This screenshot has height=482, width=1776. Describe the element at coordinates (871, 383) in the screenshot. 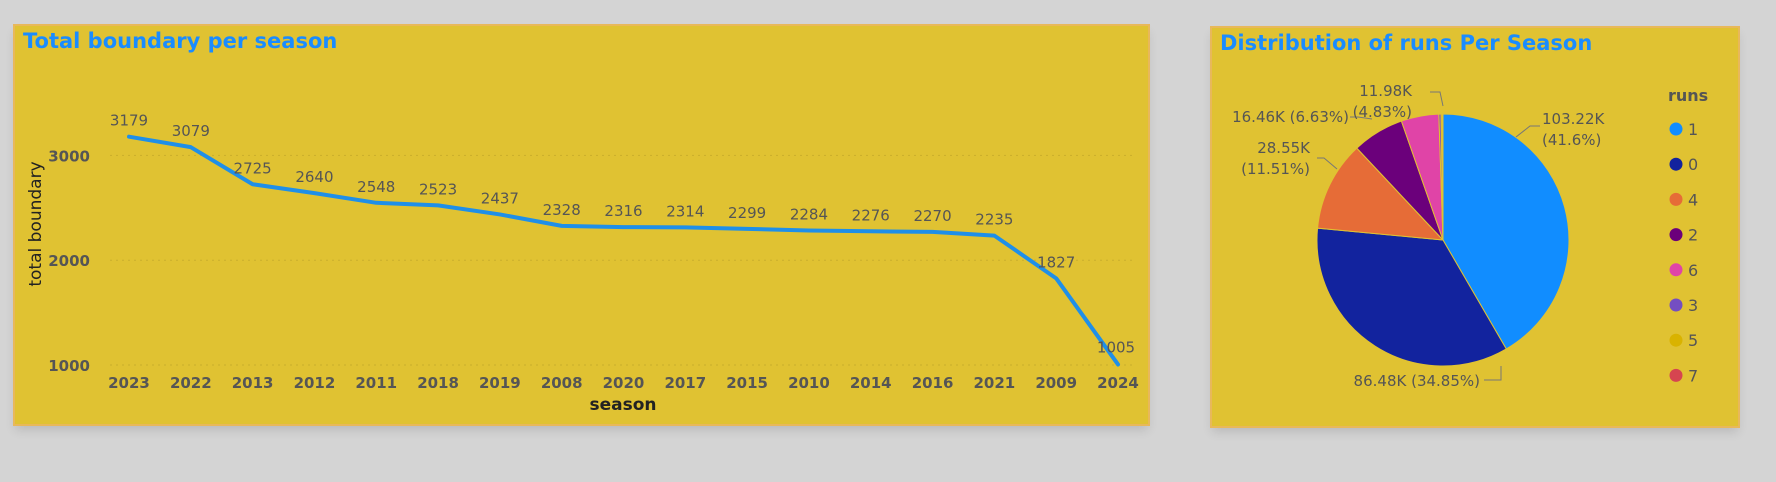

I see `x-tick-label: 2014` at that location.